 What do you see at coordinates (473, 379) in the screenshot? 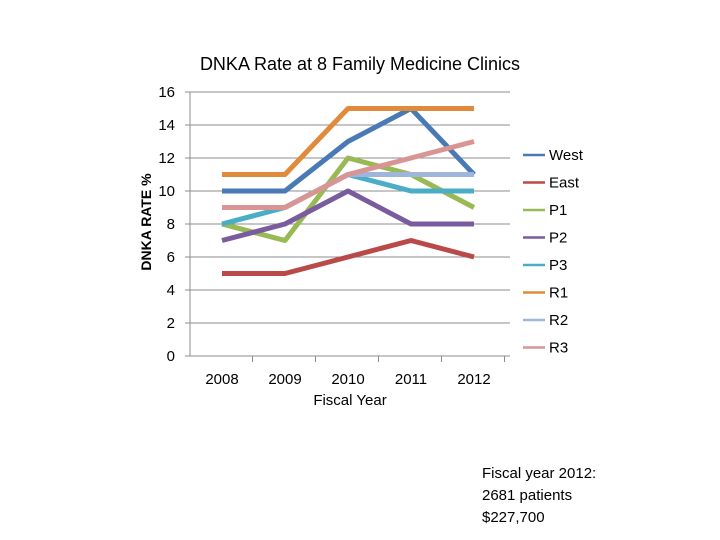
I see `x-tick-label: 2012` at bounding box center [473, 379].